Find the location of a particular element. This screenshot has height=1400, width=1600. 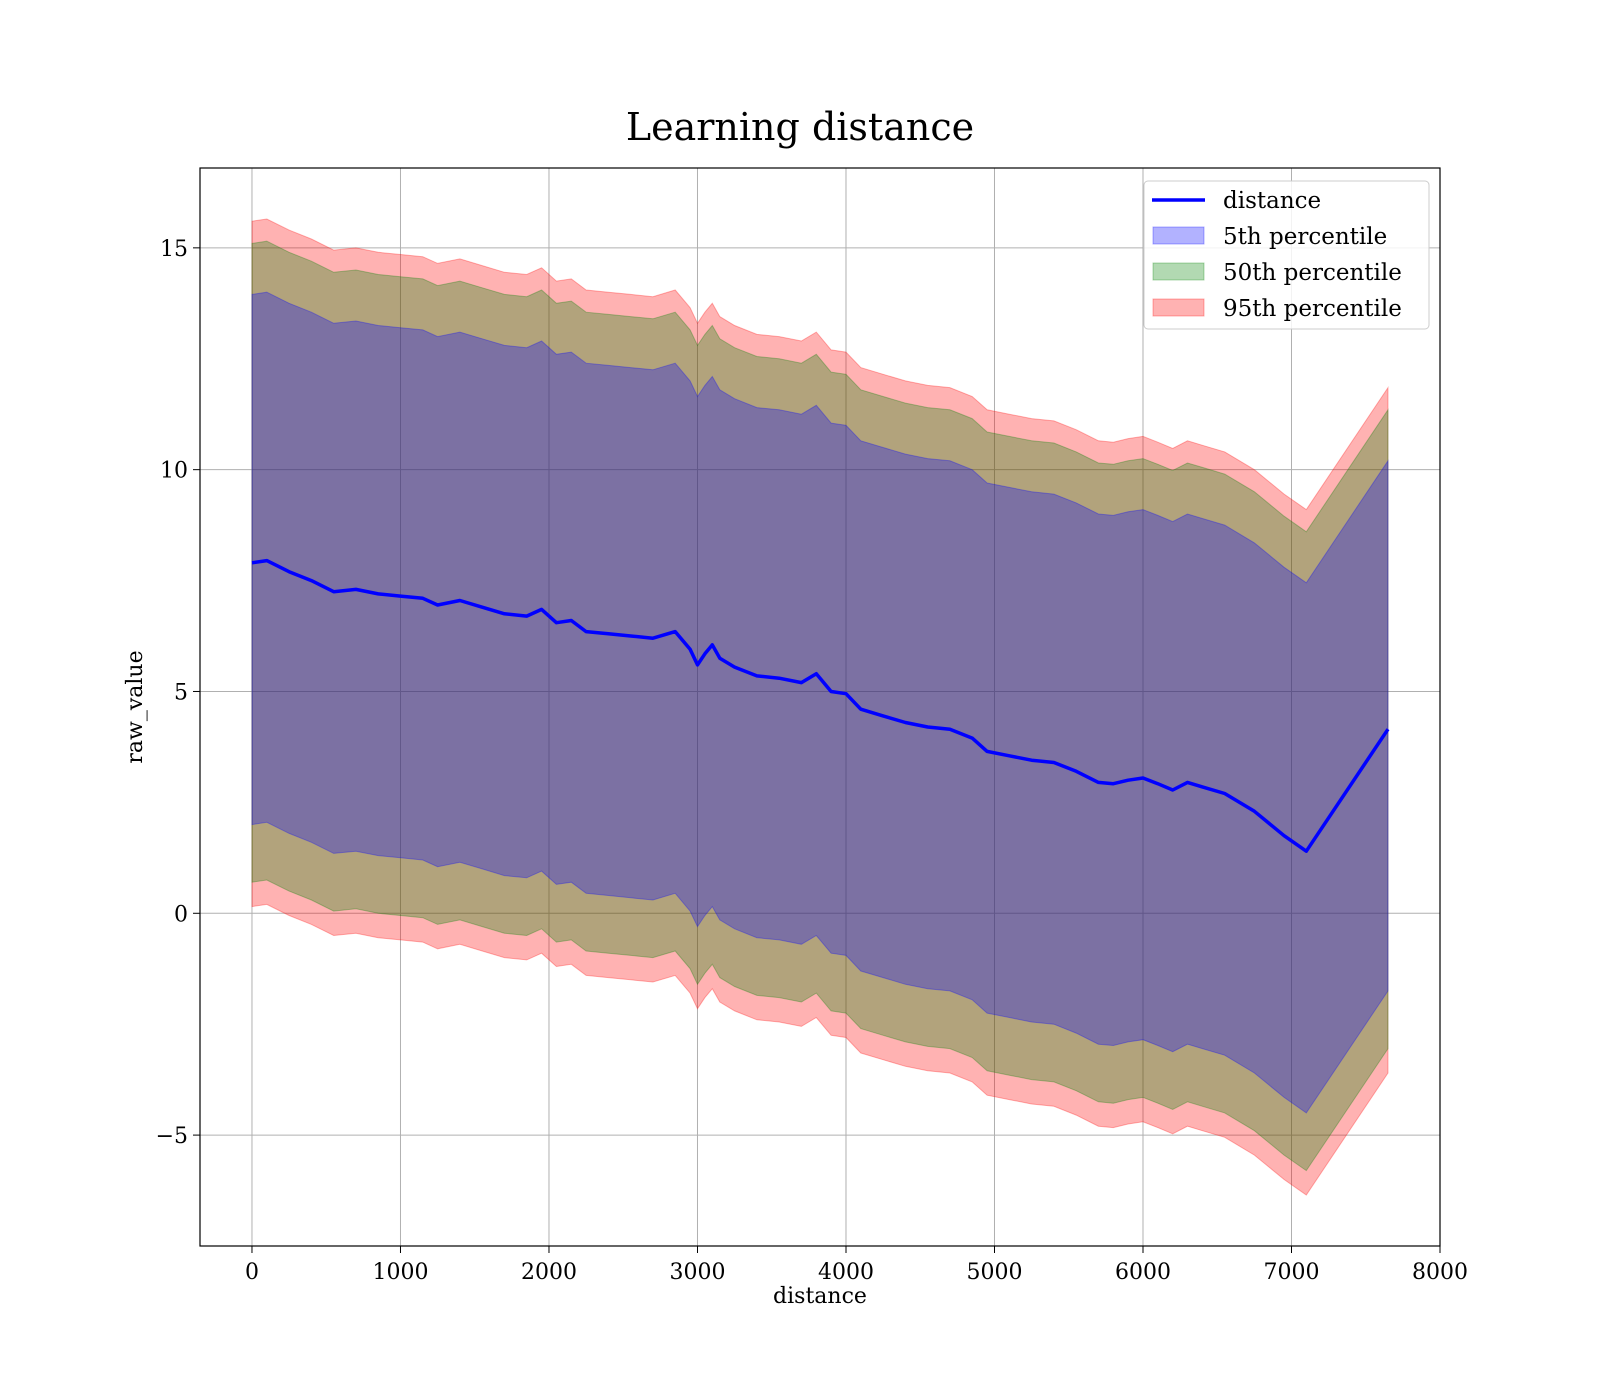

y-tick-label: 10 is located at coordinates (174, 471).